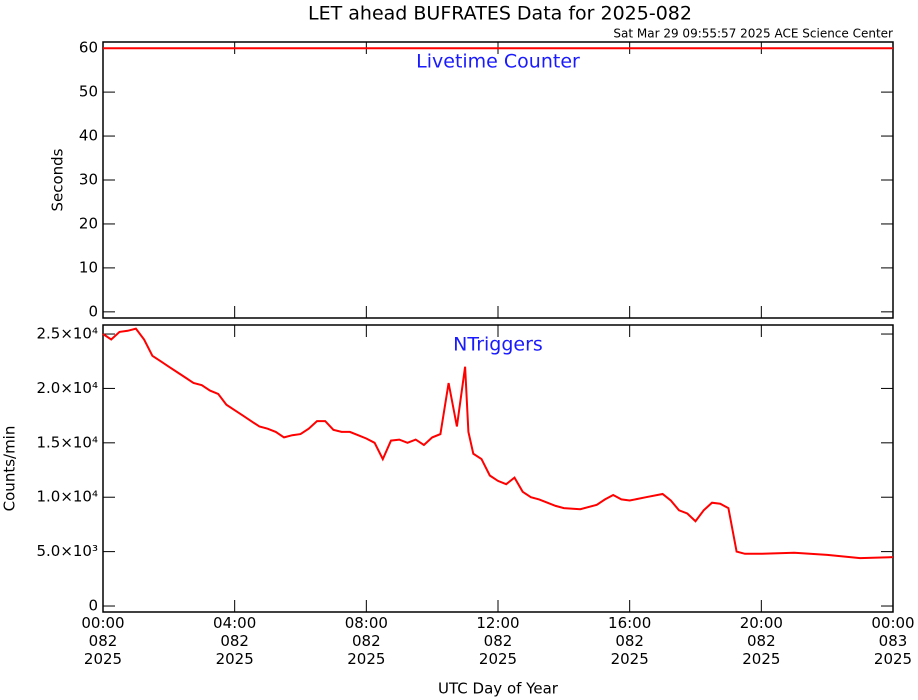 This screenshot has height=700, width=918. I want to click on y-tick-label: 50, so click(88, 92).